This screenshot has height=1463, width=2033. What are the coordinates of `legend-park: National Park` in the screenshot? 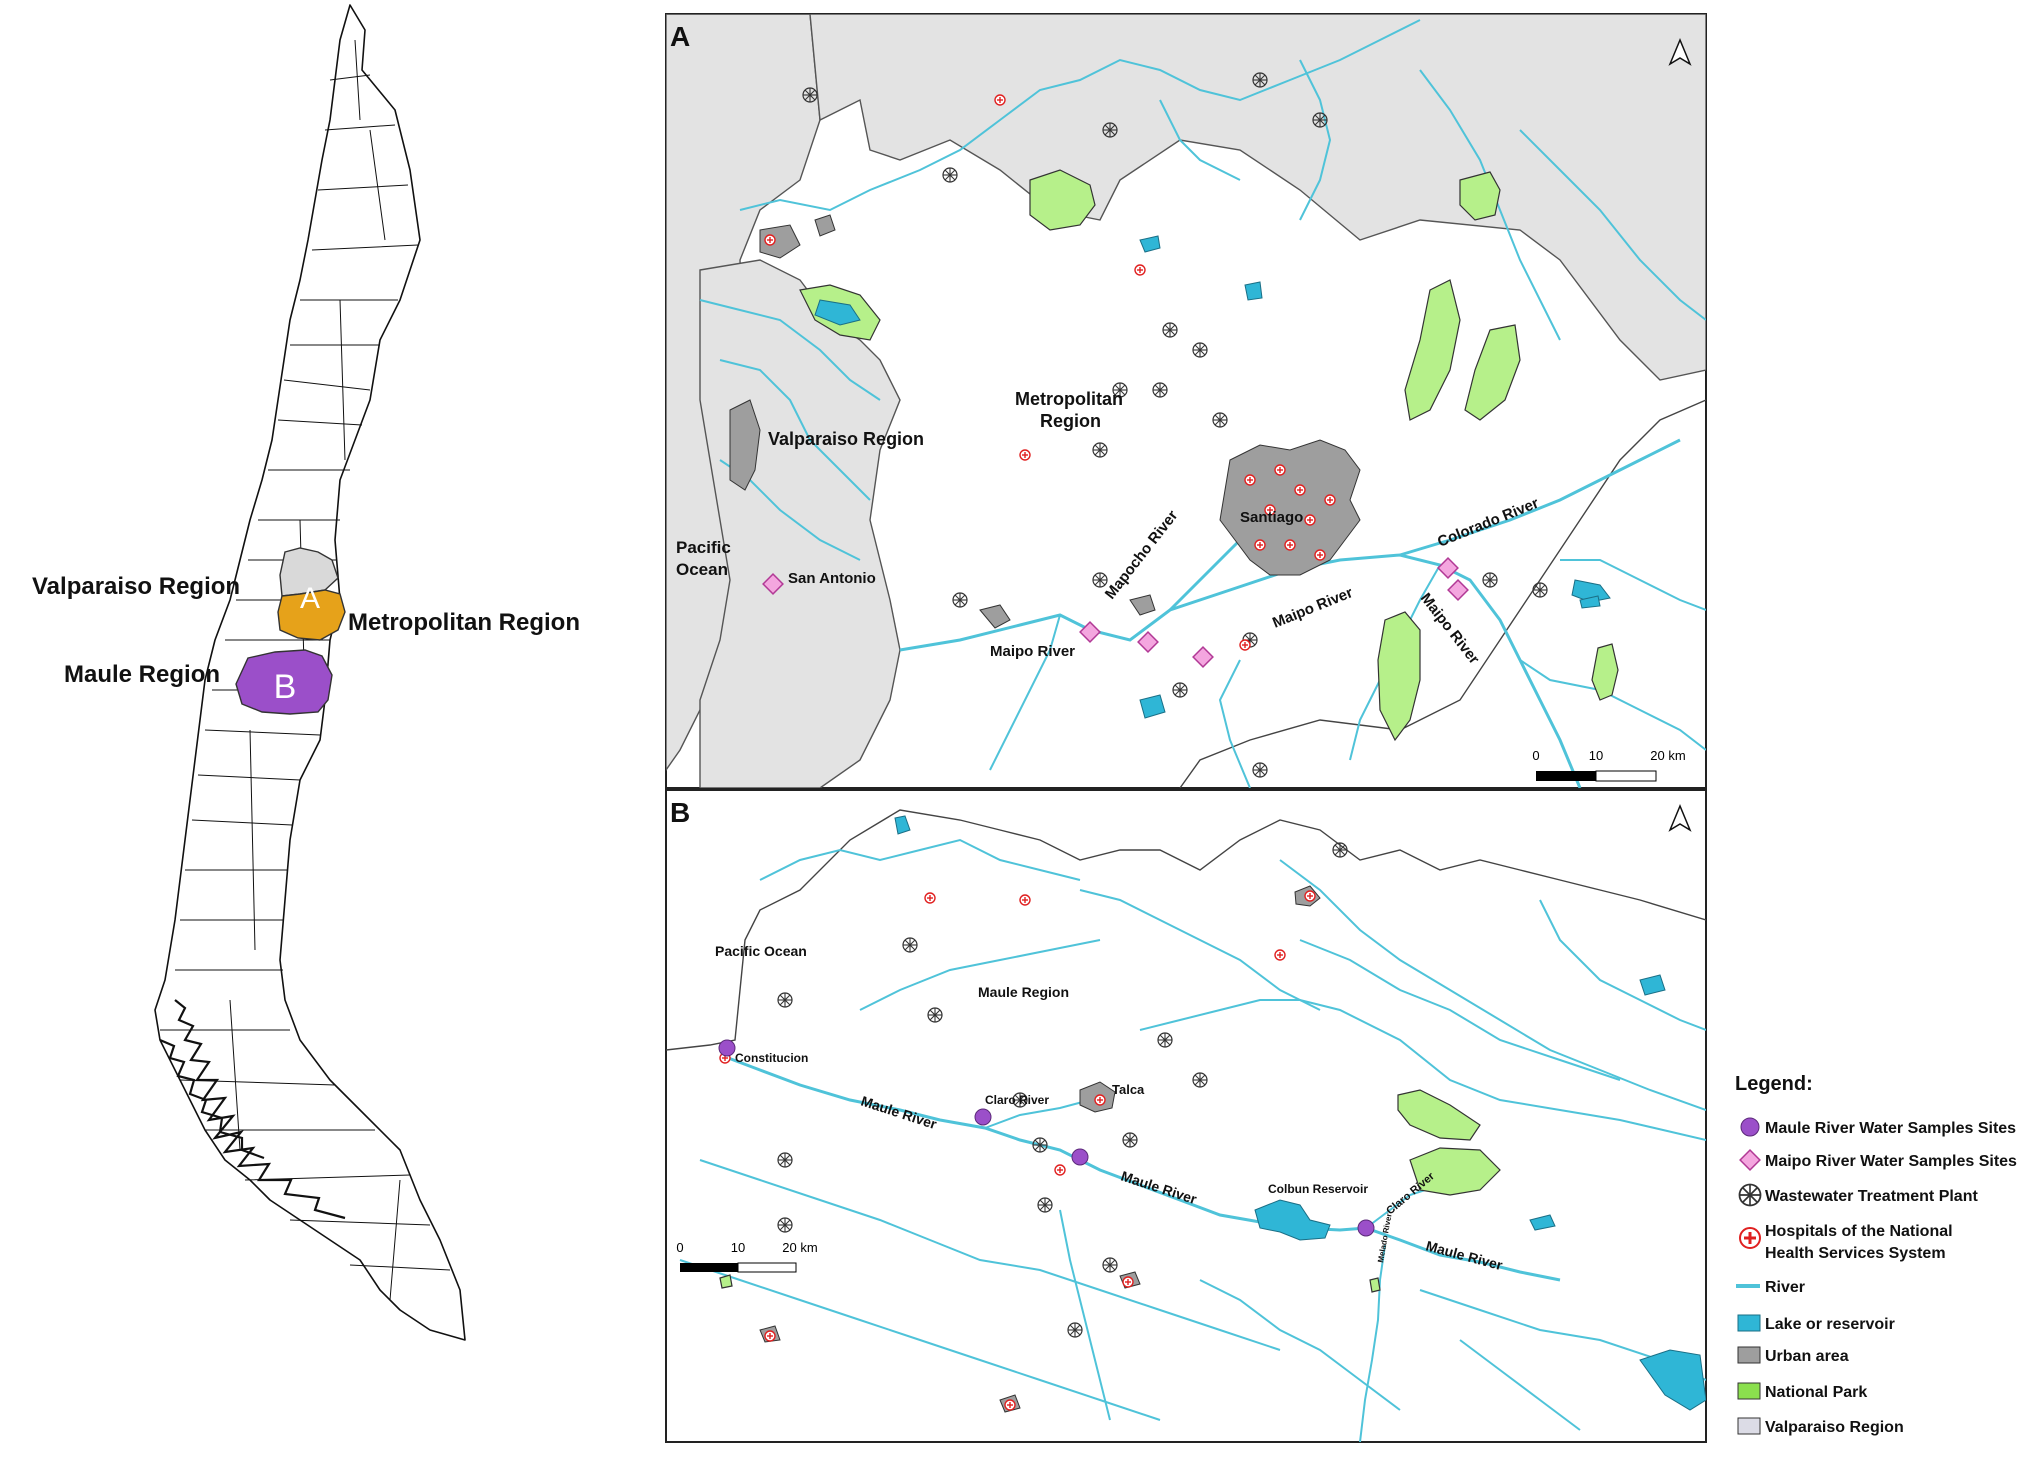 It's located at (1816, 1392).